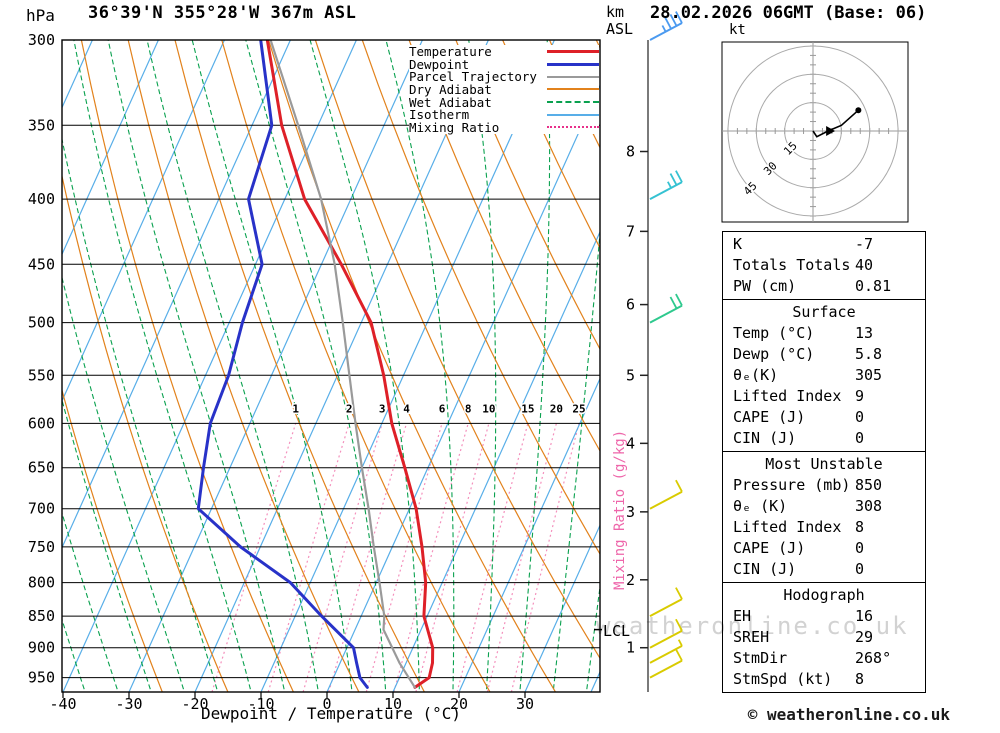 This screenshot has width=1000, height=733. I want to click on km-tick-label: 3, so click(630, 512).